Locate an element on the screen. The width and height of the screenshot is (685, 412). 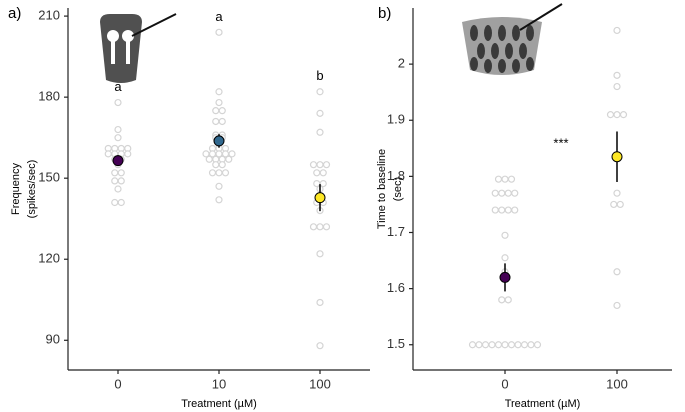
y-axis-label: (spikes/sec) is located at coordinates (32, 189).